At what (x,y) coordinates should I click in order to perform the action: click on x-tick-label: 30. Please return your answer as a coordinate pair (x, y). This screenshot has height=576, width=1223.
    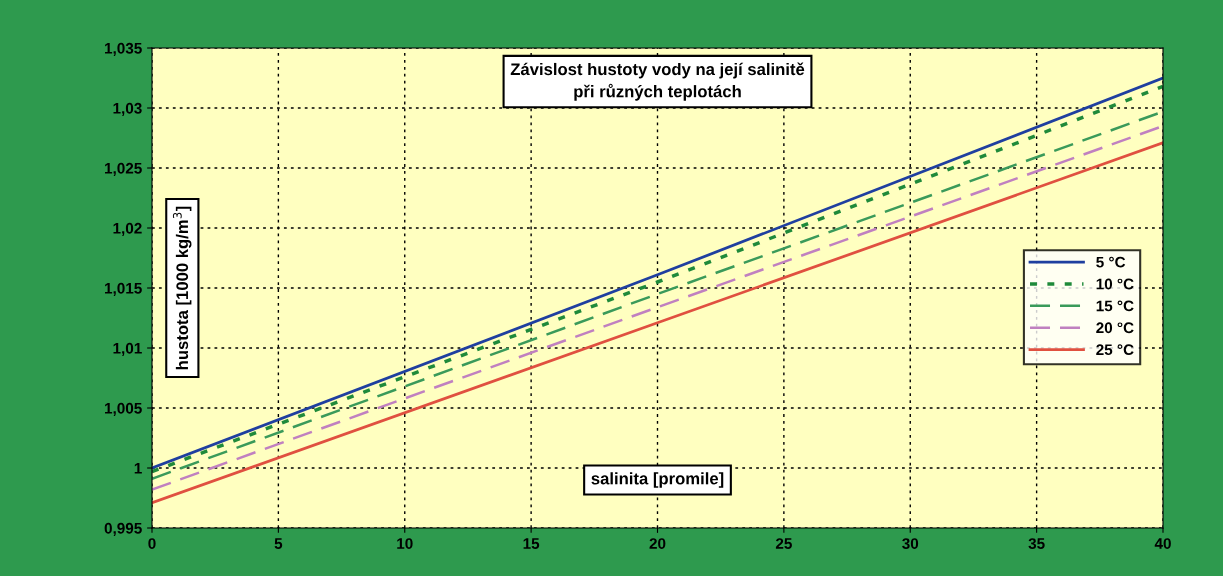
    Looking at the image, I should click on (910, 543).